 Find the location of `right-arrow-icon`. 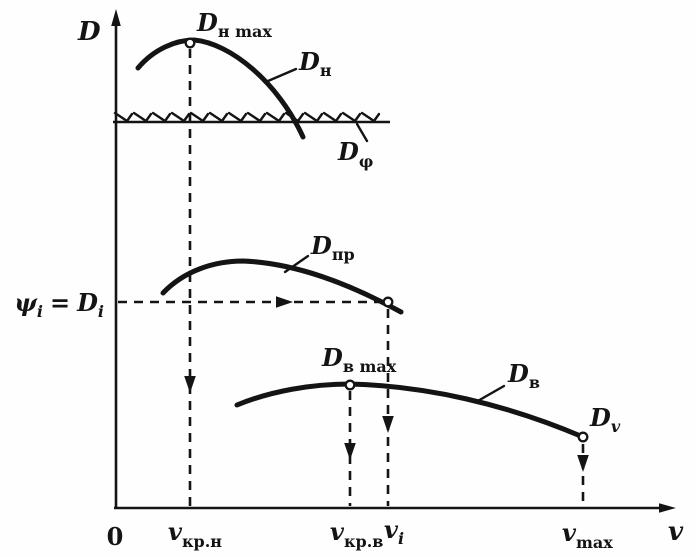

right-arrow-icon is located at coordinates (284, 302).